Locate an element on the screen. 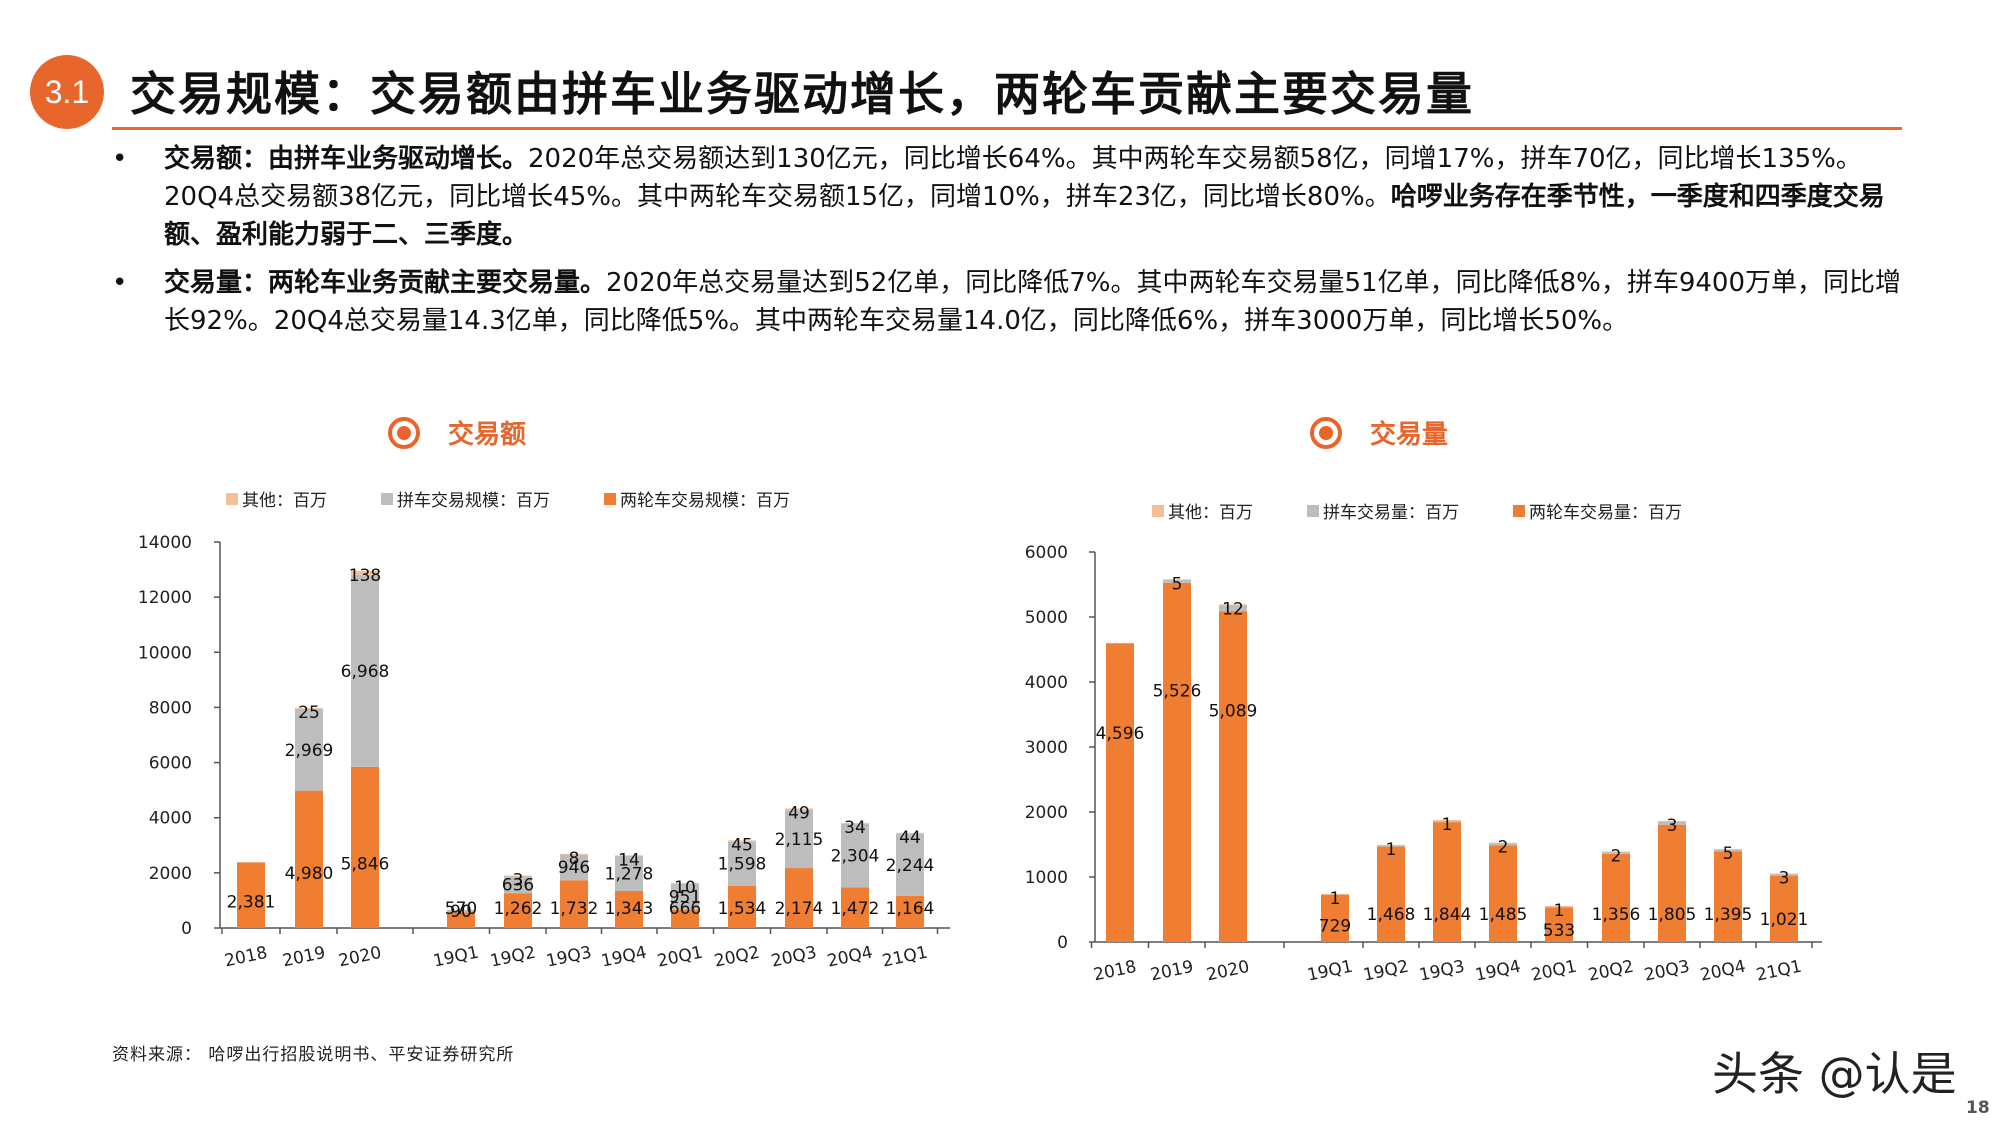 The height and width of the screenshot is (1125, 2000). bar-two-wheel-20Q1 is located at coordinates (685, 918).